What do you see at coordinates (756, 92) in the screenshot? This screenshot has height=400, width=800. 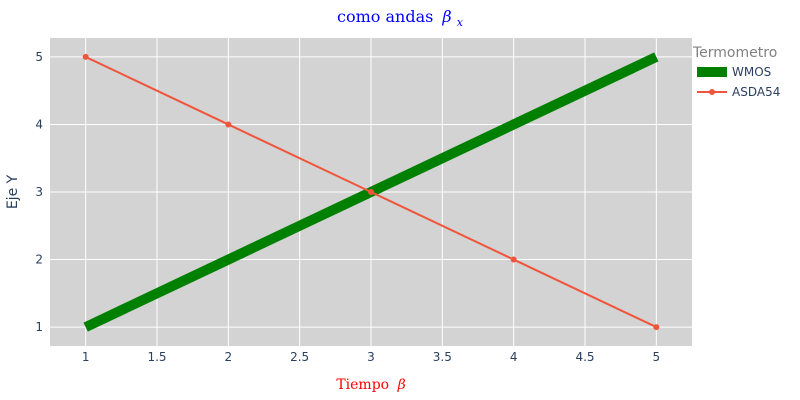 I see `legend-label-asda54: ASDA54` at bounding box center [756, 92].